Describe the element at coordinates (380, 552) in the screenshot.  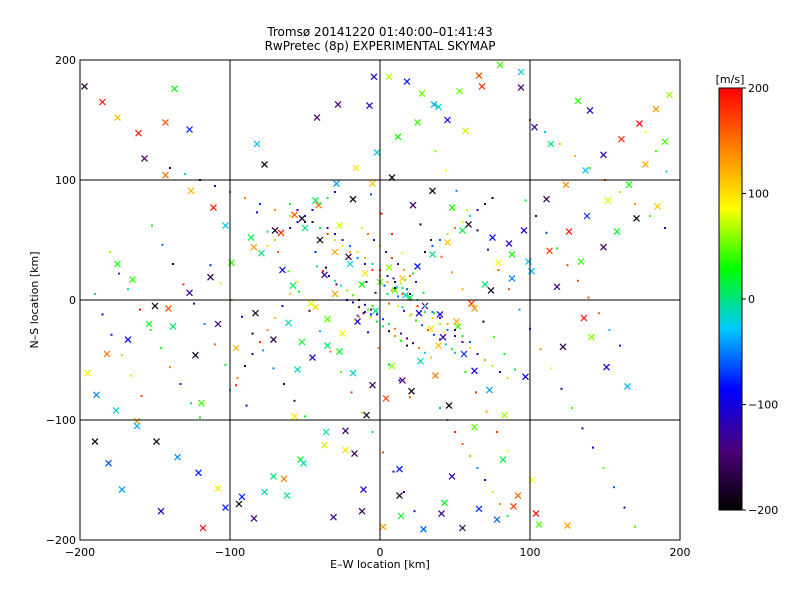
I see `x-tick-label: 0` at that location.